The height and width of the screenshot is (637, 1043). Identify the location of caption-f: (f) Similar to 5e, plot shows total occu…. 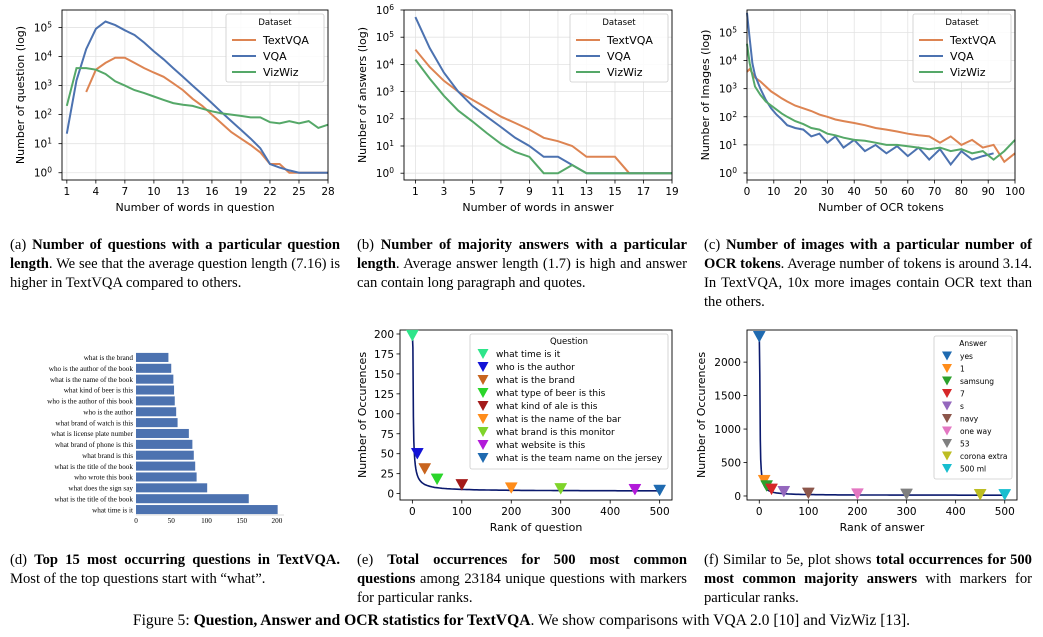
(868, 579).